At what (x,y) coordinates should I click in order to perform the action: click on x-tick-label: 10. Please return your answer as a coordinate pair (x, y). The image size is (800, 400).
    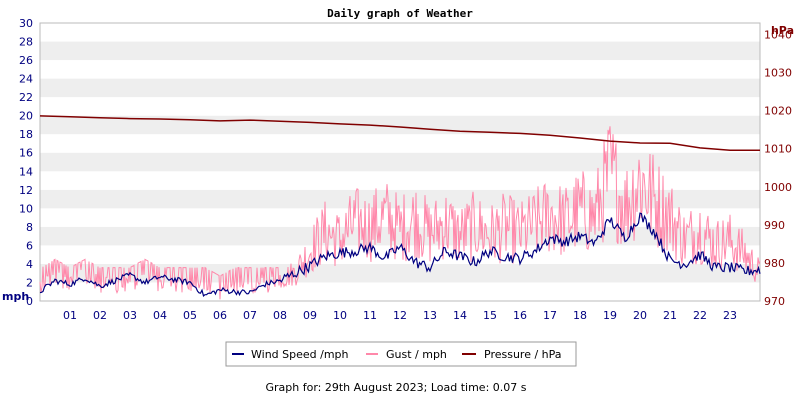
    Looking at the image, I should click on (340, 315).